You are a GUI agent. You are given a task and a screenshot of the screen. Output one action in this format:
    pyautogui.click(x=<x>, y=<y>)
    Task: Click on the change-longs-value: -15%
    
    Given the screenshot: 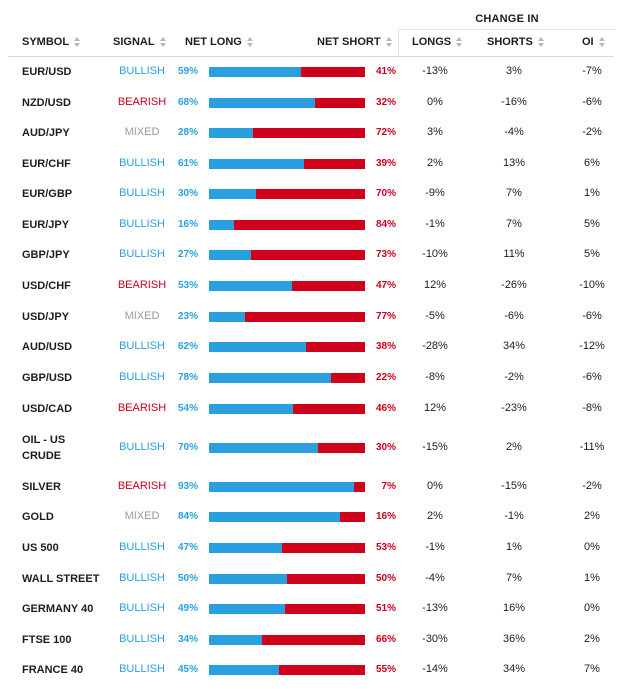 What is the action you would take?
    pyautogui.click(x=435, y=446)
    